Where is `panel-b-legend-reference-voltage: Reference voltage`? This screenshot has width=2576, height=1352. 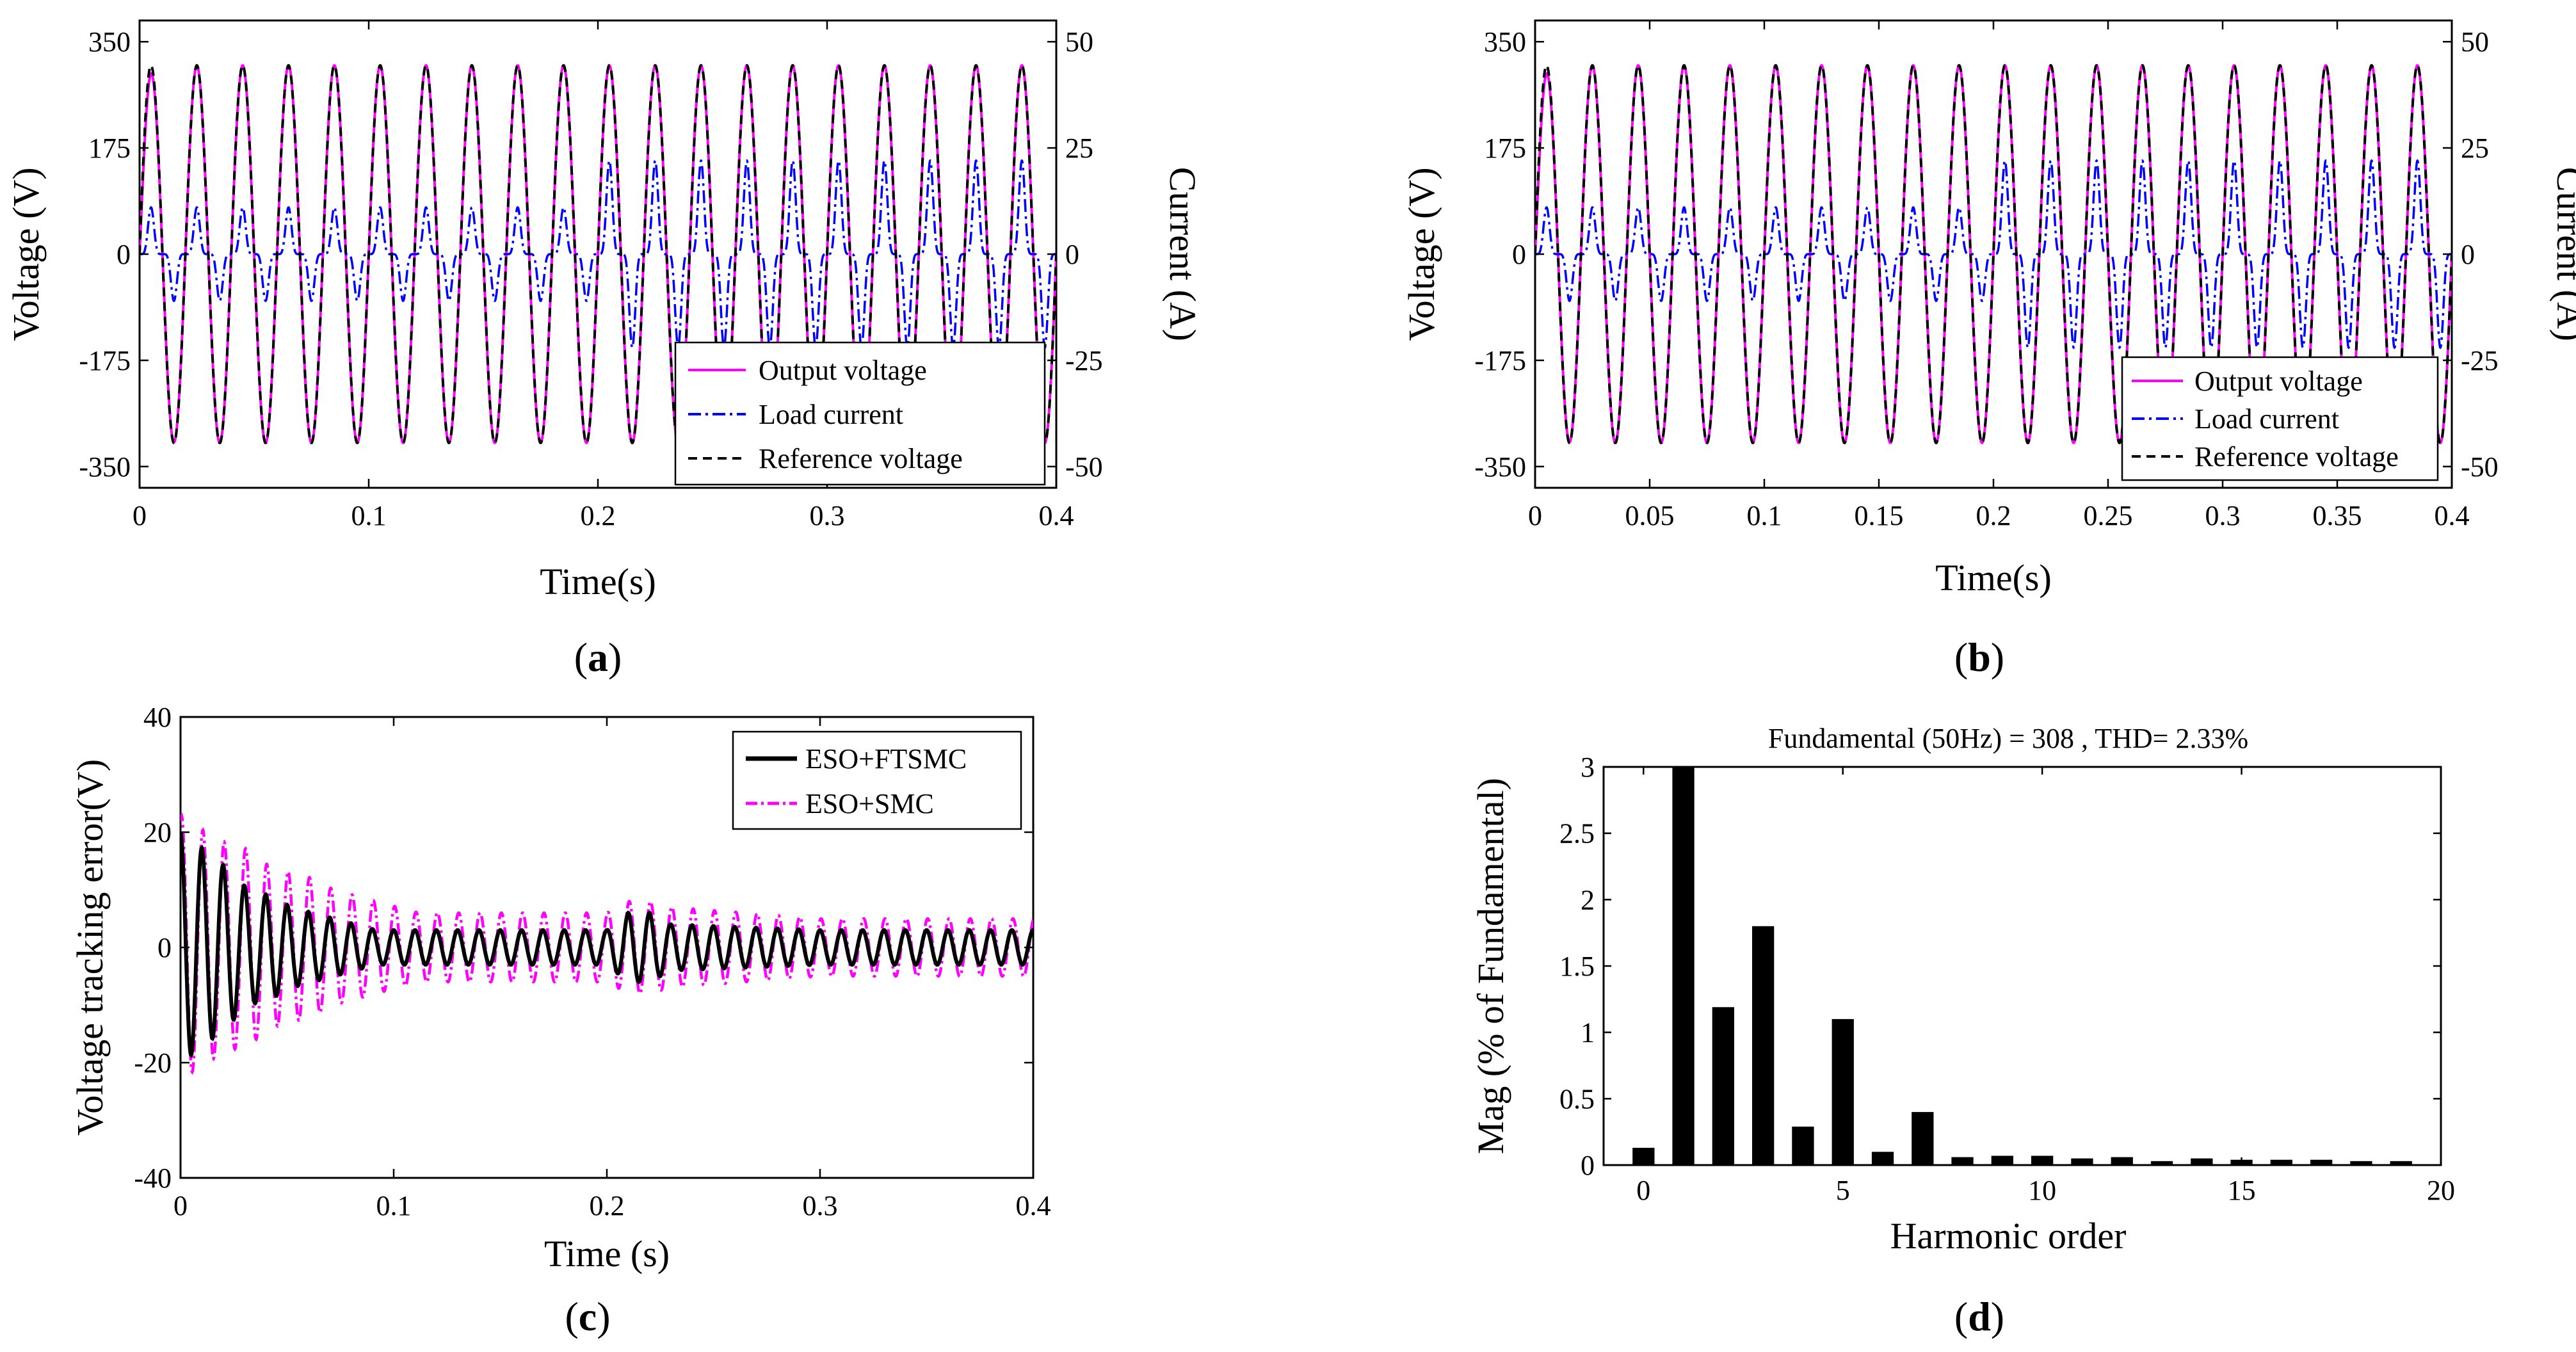 panel-b-legend-reference-voltage: Reference voltage is located at coordinates (2296, 456).